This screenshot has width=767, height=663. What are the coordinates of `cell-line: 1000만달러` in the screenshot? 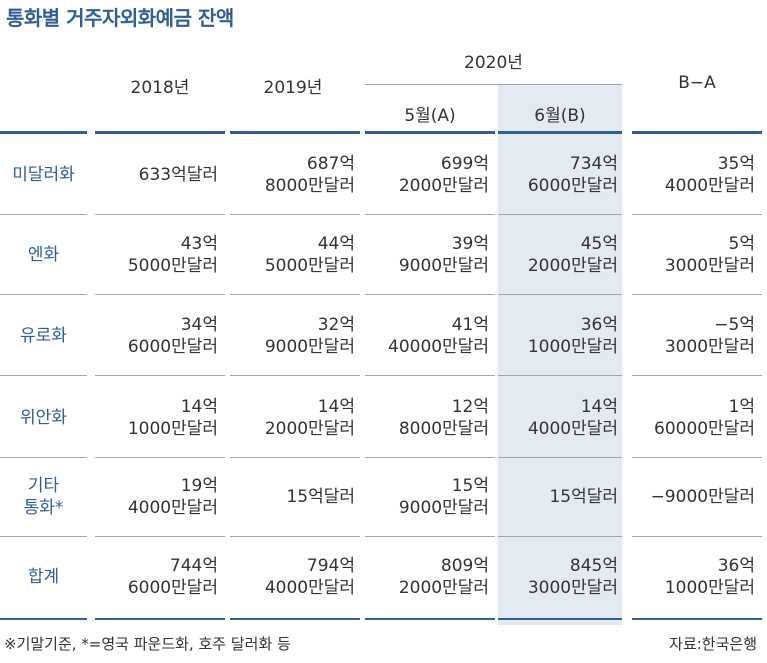 It's located at (572, 347).